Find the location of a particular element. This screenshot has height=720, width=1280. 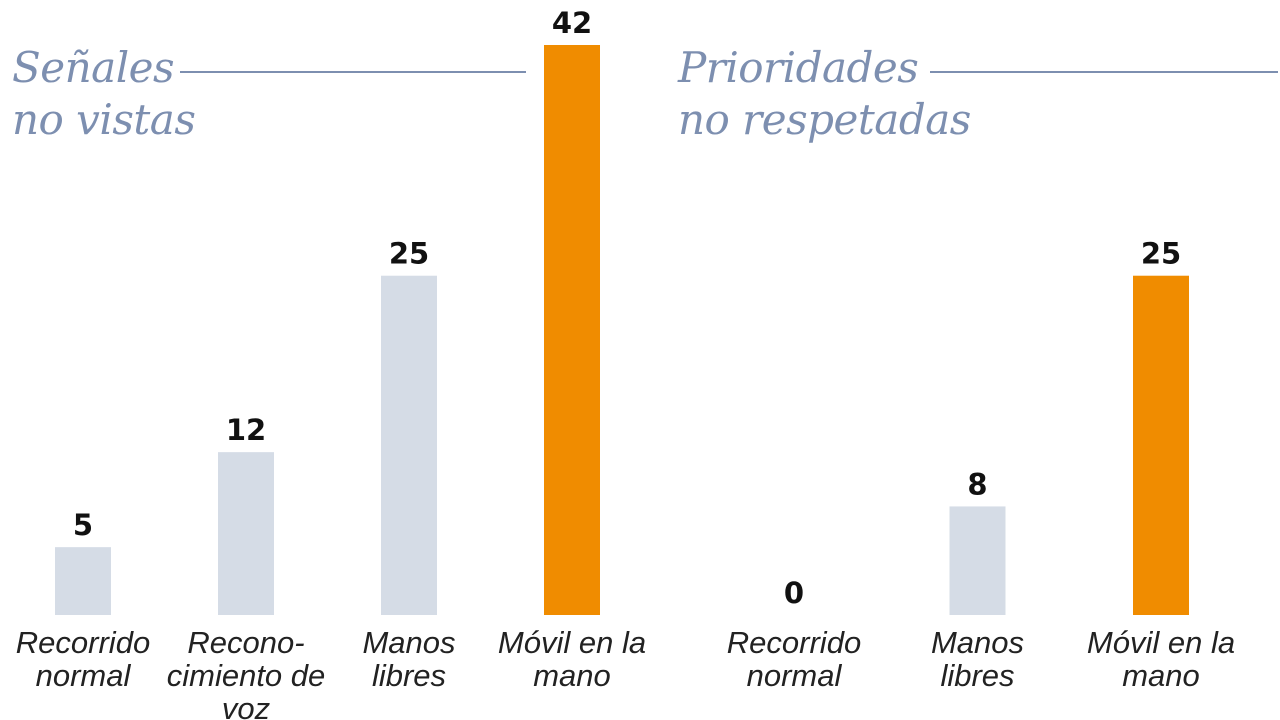

value-label: 5 is located at coordinates (83, 525).